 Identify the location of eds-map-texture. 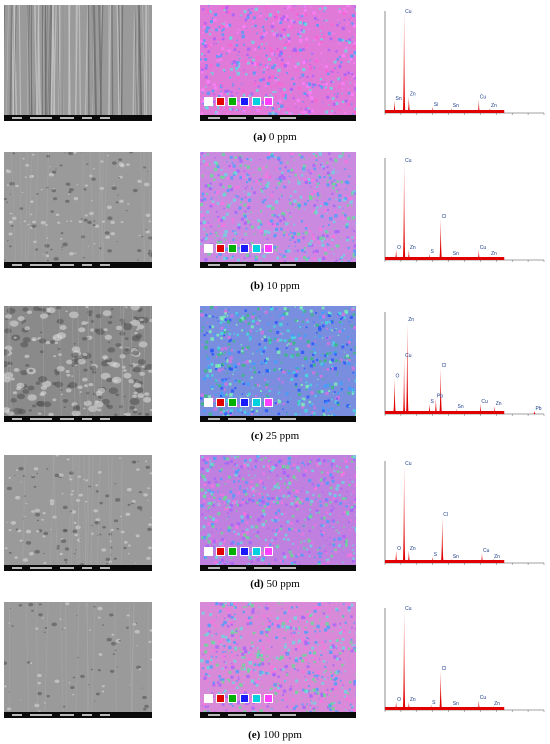
(278, 63).